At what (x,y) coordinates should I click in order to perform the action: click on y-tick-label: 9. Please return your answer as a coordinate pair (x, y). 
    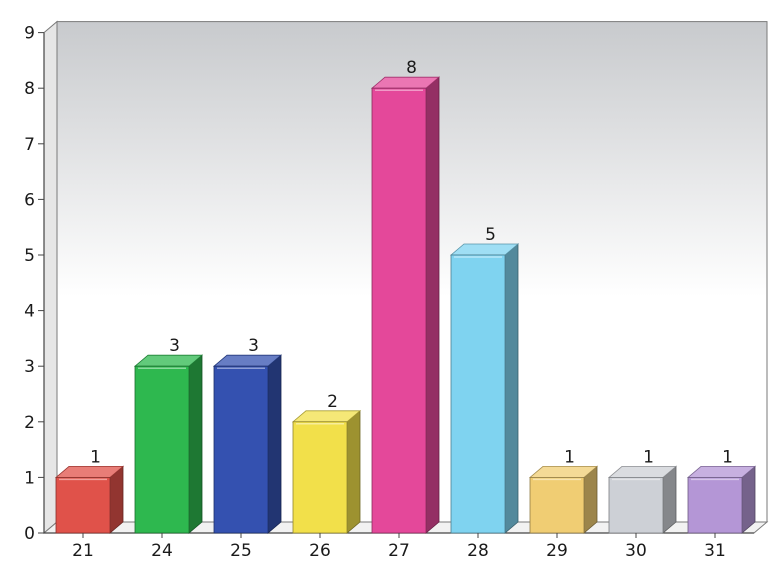
    Looking at the image, I should click on (29, 34).